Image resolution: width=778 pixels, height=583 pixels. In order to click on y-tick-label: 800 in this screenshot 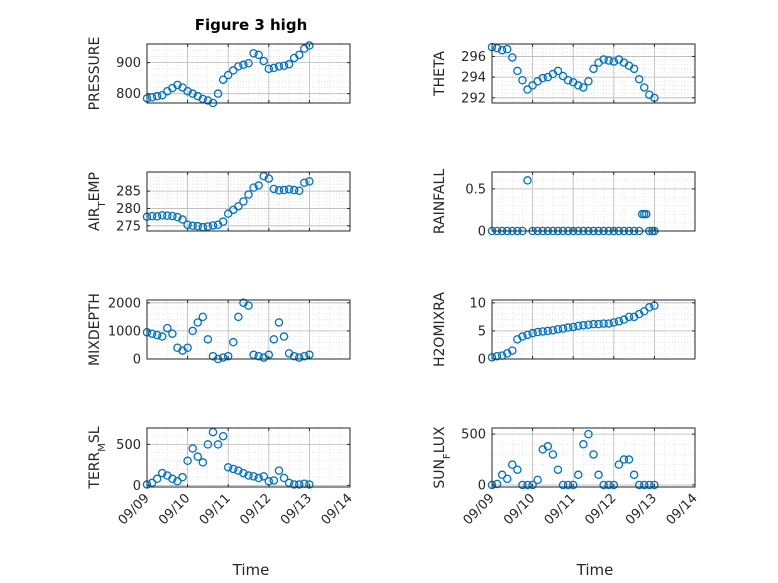, I will do `click(128, 94)`.